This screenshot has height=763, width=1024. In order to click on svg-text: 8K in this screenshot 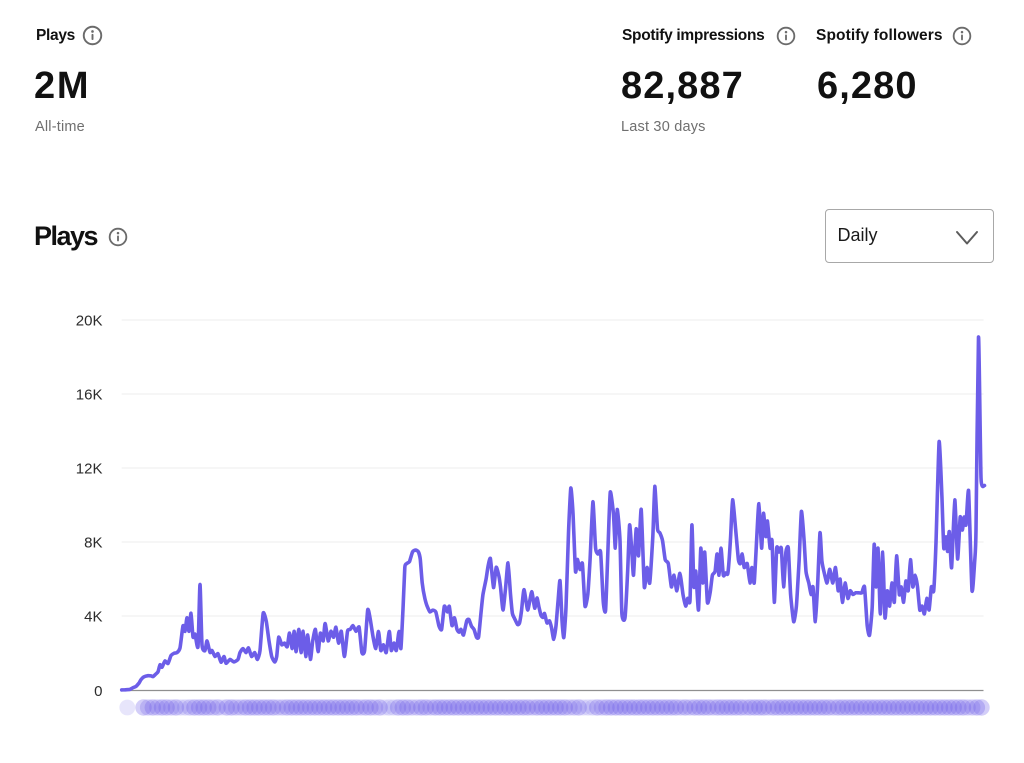, I will do `click(93, 542)`.